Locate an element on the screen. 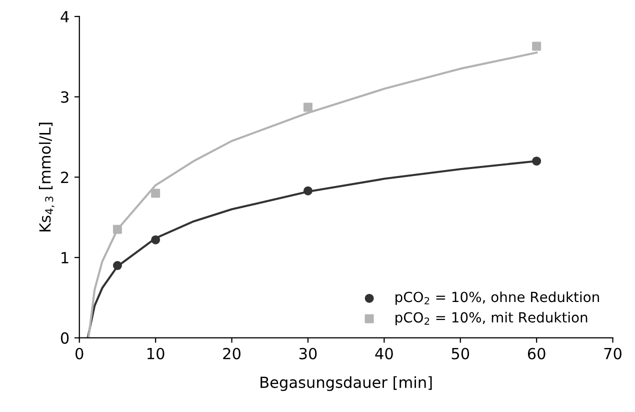 This screenshot has width=635, height=412. y-tick-label: 1 is located at coordinates (65, 258).